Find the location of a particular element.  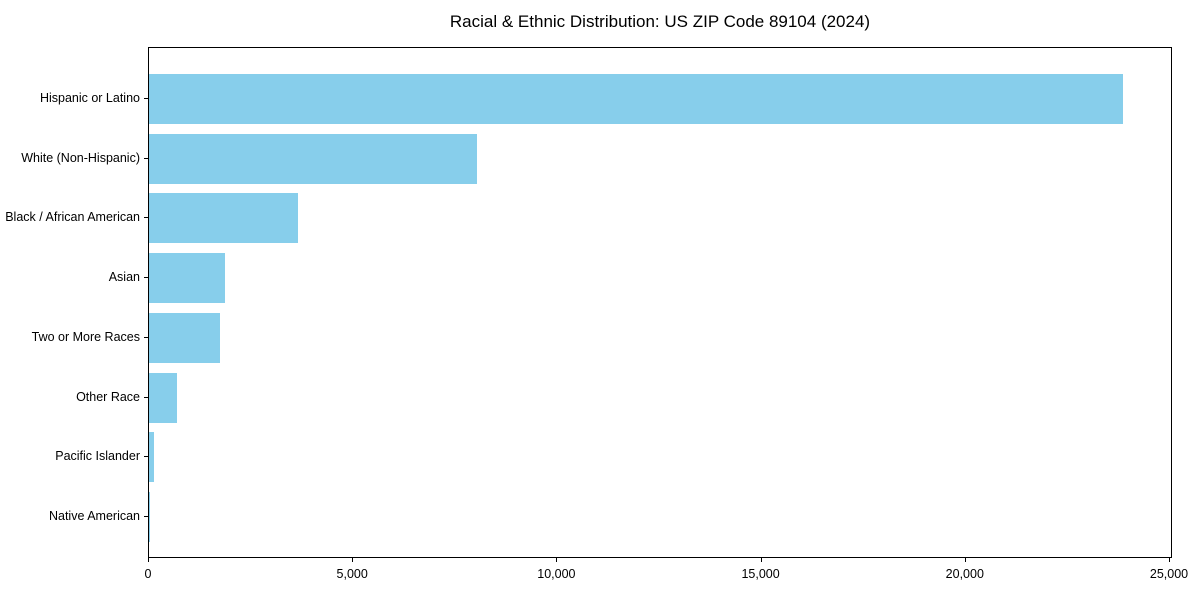

y-tick-label-white-non-hispanic: White (Non-Hispanic) is located at coordinates (80, 157).